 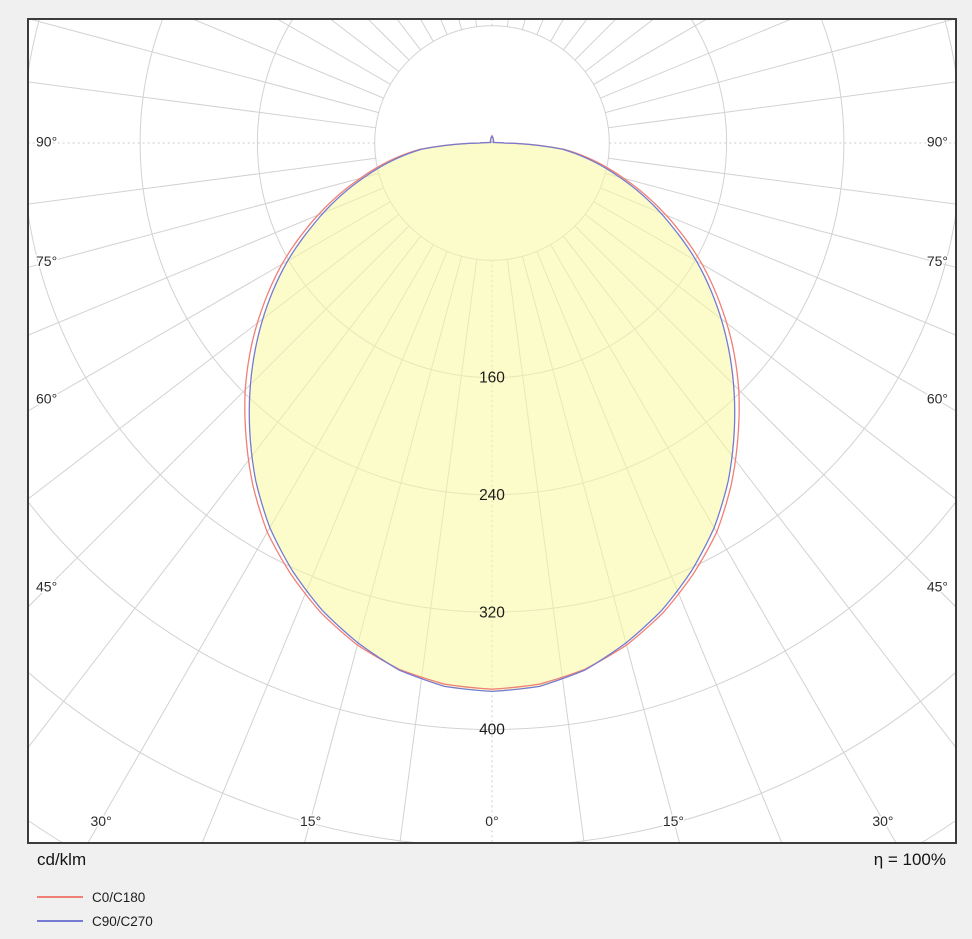 I want to click on units-label: cd/klm, so click(x=62, y=859).